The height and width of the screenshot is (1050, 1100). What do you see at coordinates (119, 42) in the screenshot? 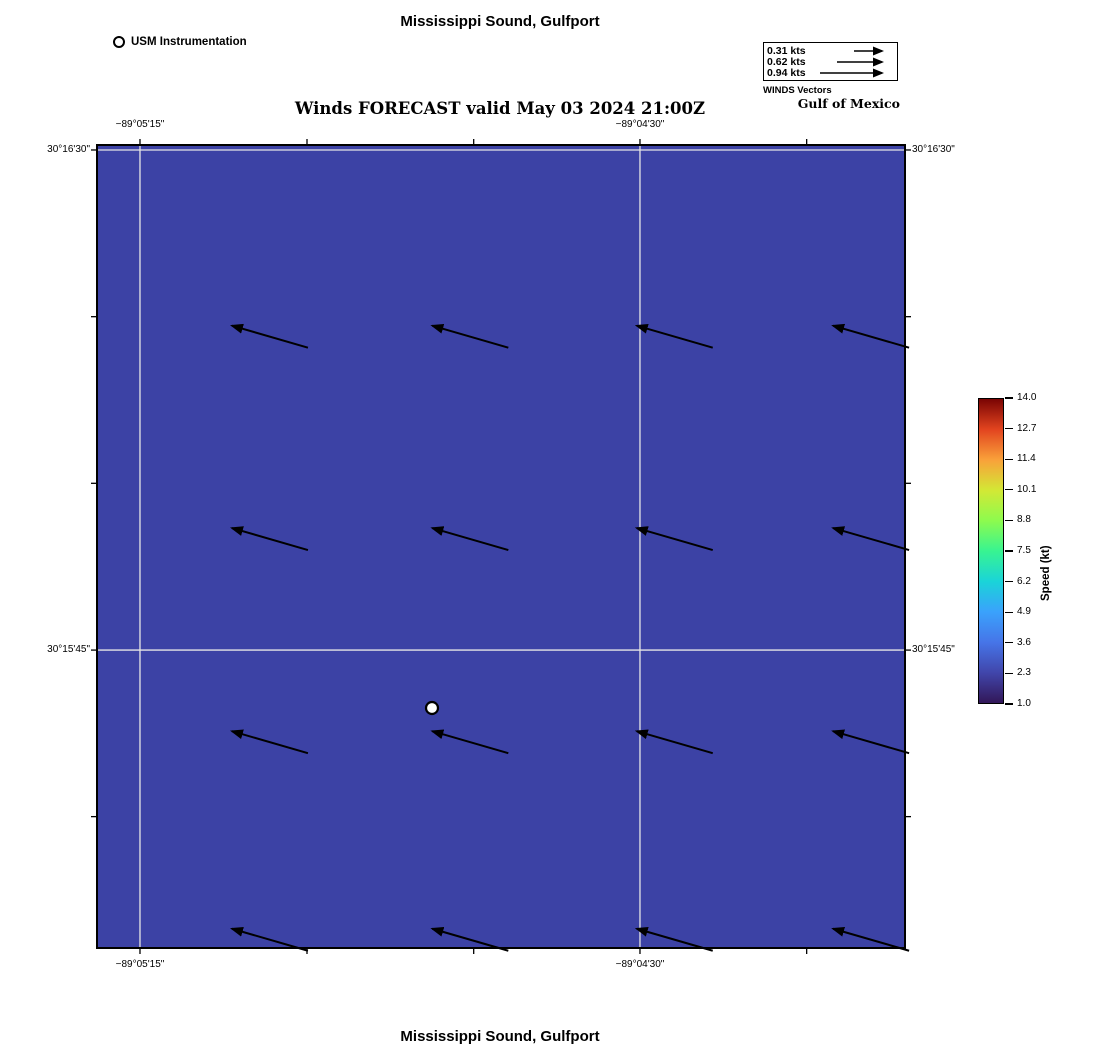
I see `station-marker-icon` at bounding box center [119, 42].